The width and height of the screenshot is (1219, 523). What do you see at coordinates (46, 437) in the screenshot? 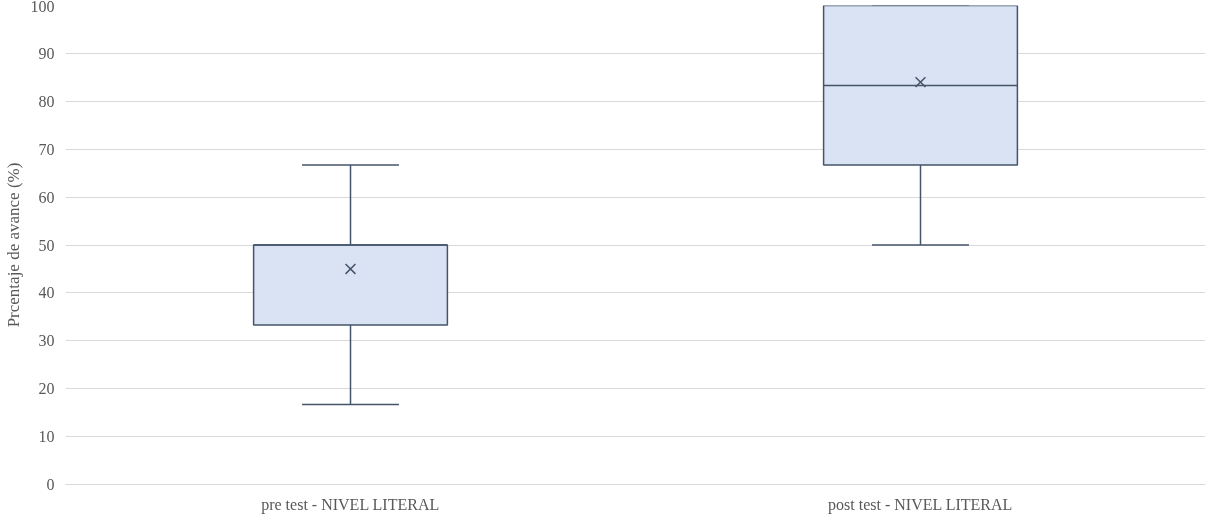
I see `y-tick-label: 10` at bounding box center [46, 437].